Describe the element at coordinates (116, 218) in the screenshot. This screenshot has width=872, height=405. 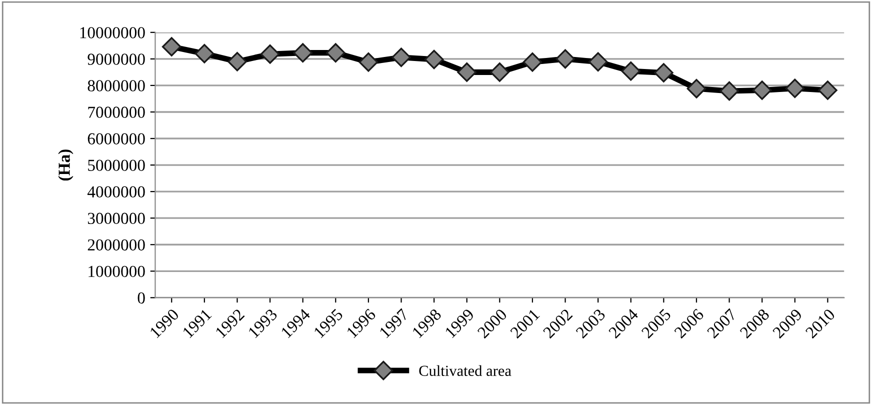
I see `y-tick-label: 3000000` at that location.